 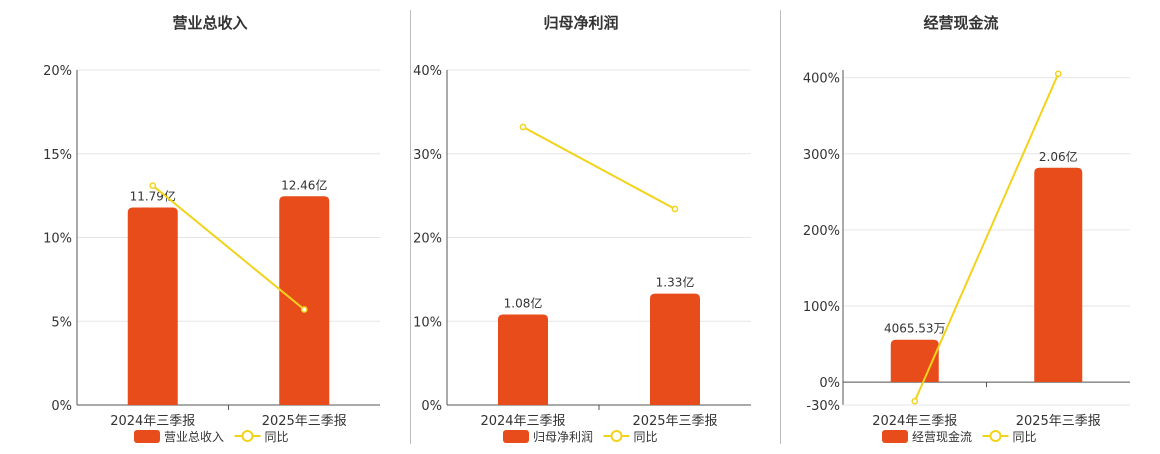 I want to click on y-tick-label: 40%, so click(x=427, y=71).